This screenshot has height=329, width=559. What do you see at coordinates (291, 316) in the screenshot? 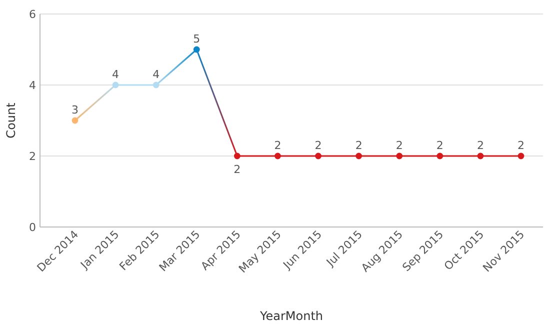
I see `x-axis-title: YearMonth` at bounding box center [291, 316].